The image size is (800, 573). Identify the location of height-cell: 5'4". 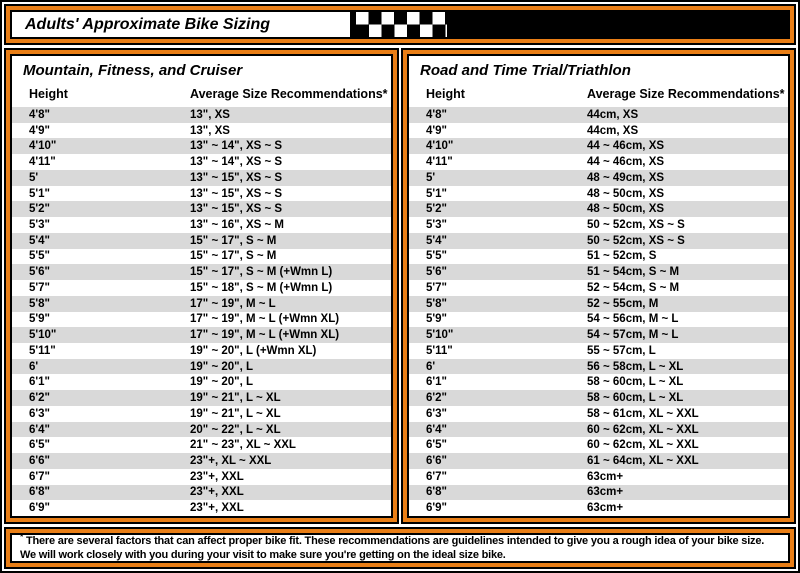
(39, 240).